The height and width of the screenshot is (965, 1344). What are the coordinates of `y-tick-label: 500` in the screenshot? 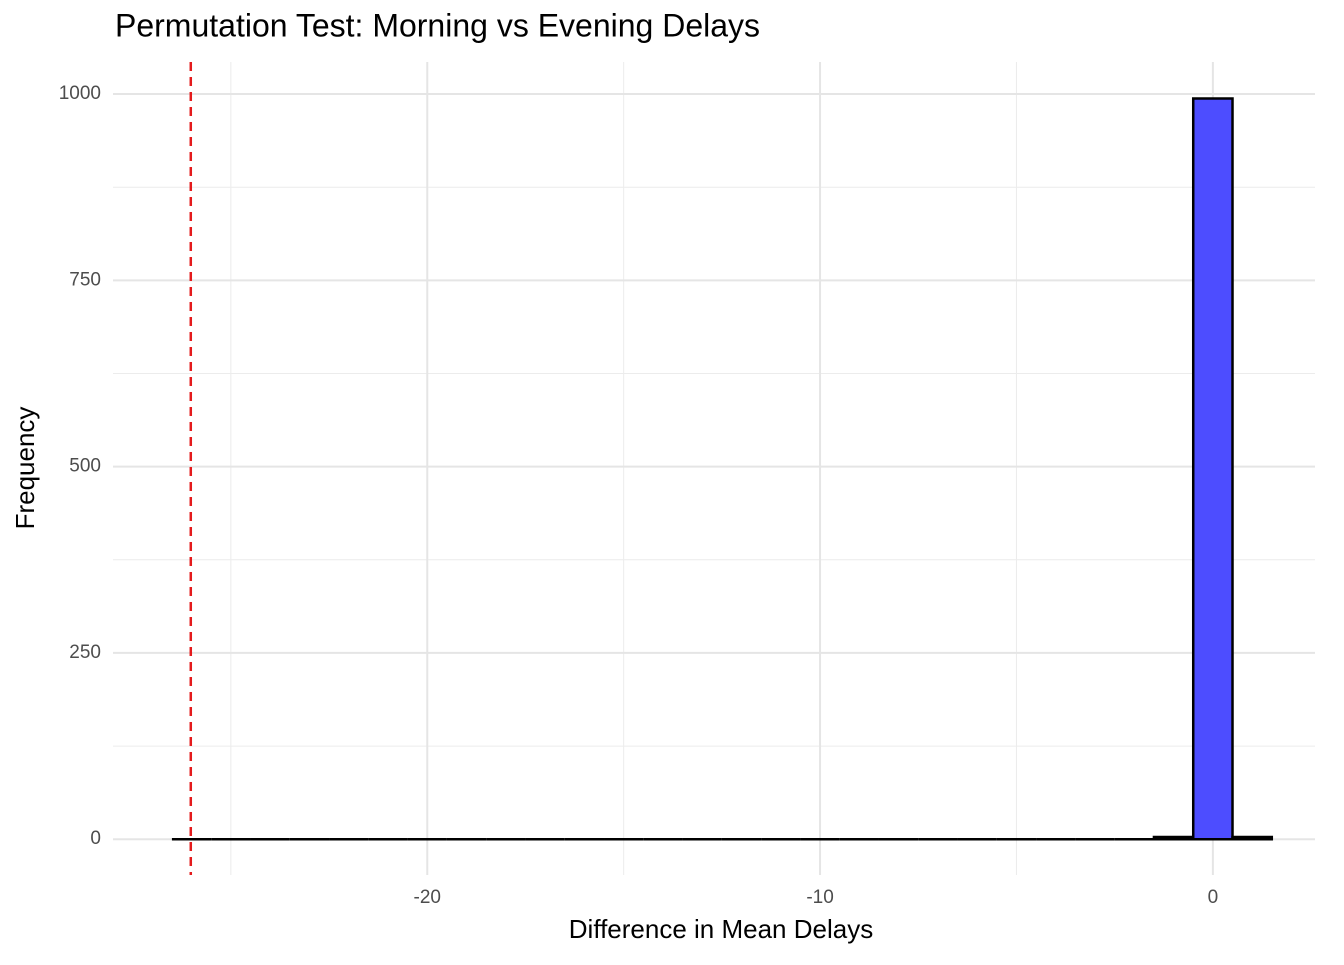 It's located at (85, 466).